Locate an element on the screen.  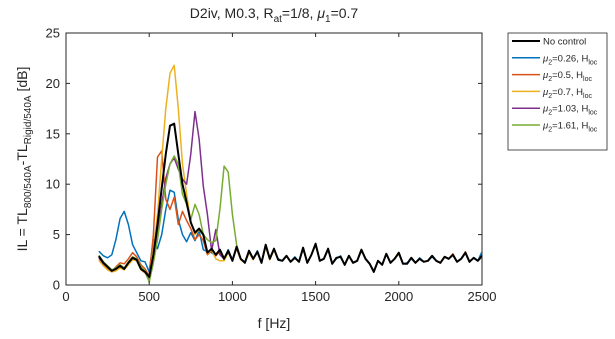
legend-item: μ2=0.7, Hloc is located at coordinates (552, 93).